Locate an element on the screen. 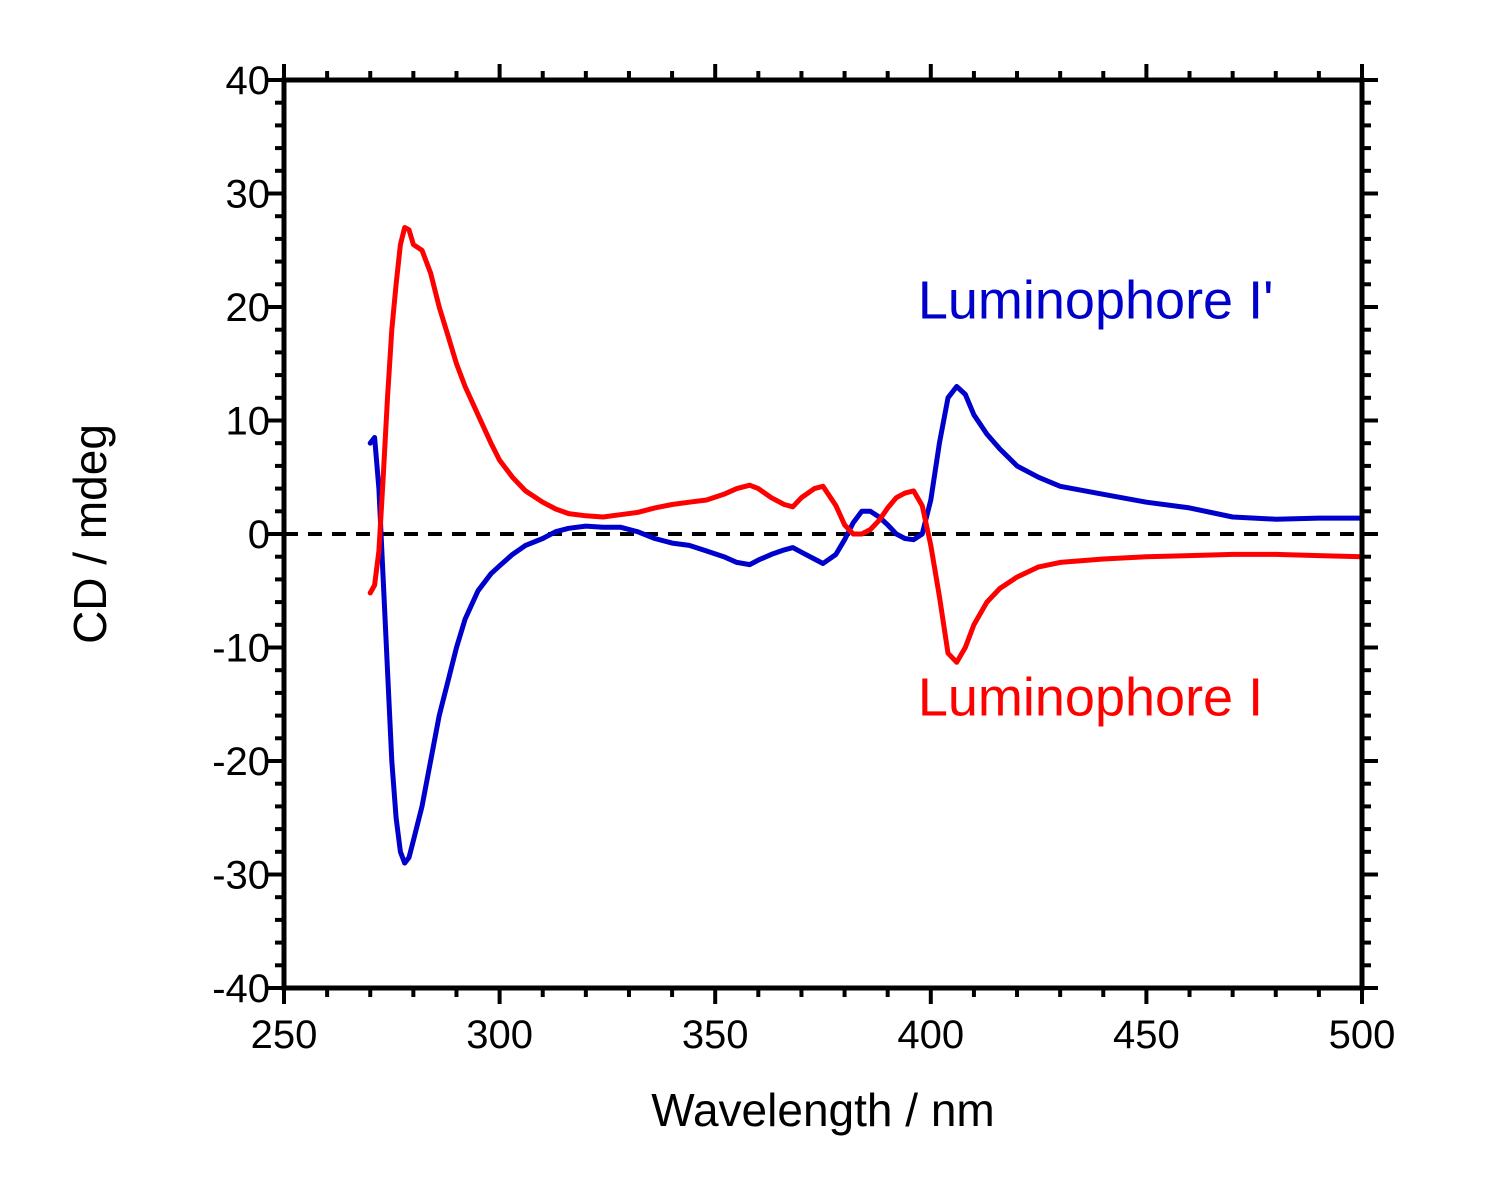 Image resolution: width=1488 pixels, height=1181 pixels. x-tick-label: 400 is located at coordinates (930, 1035).